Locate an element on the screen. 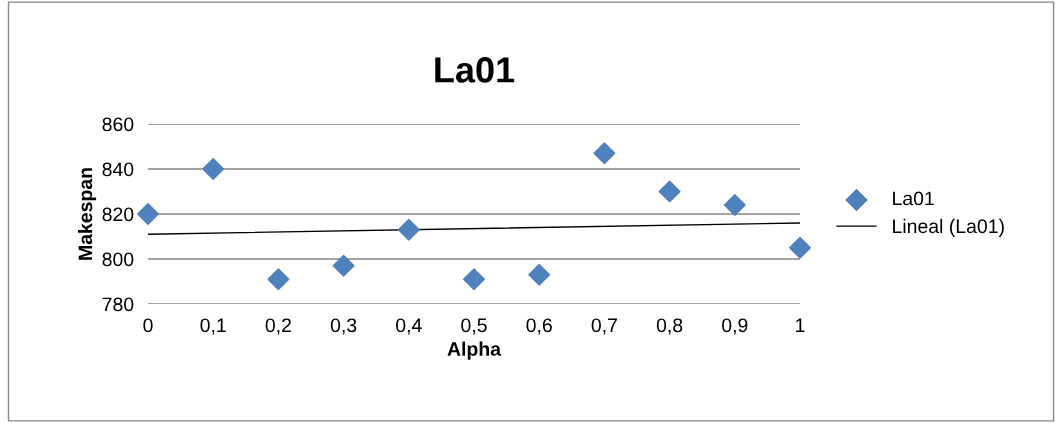  x-tick-label: 0,5 is located at coordinates (474, 326).